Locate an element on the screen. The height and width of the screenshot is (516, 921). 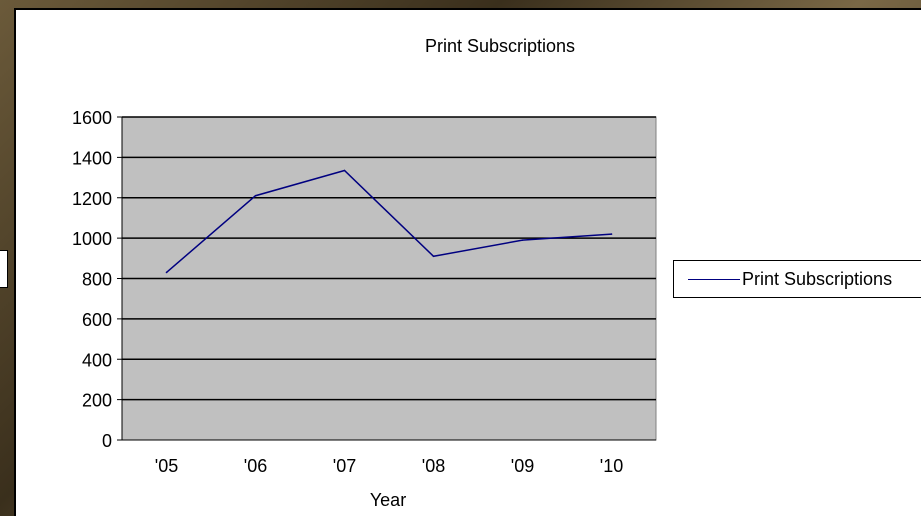
x-tick-label: '10 is located at coordinates (611, 466).